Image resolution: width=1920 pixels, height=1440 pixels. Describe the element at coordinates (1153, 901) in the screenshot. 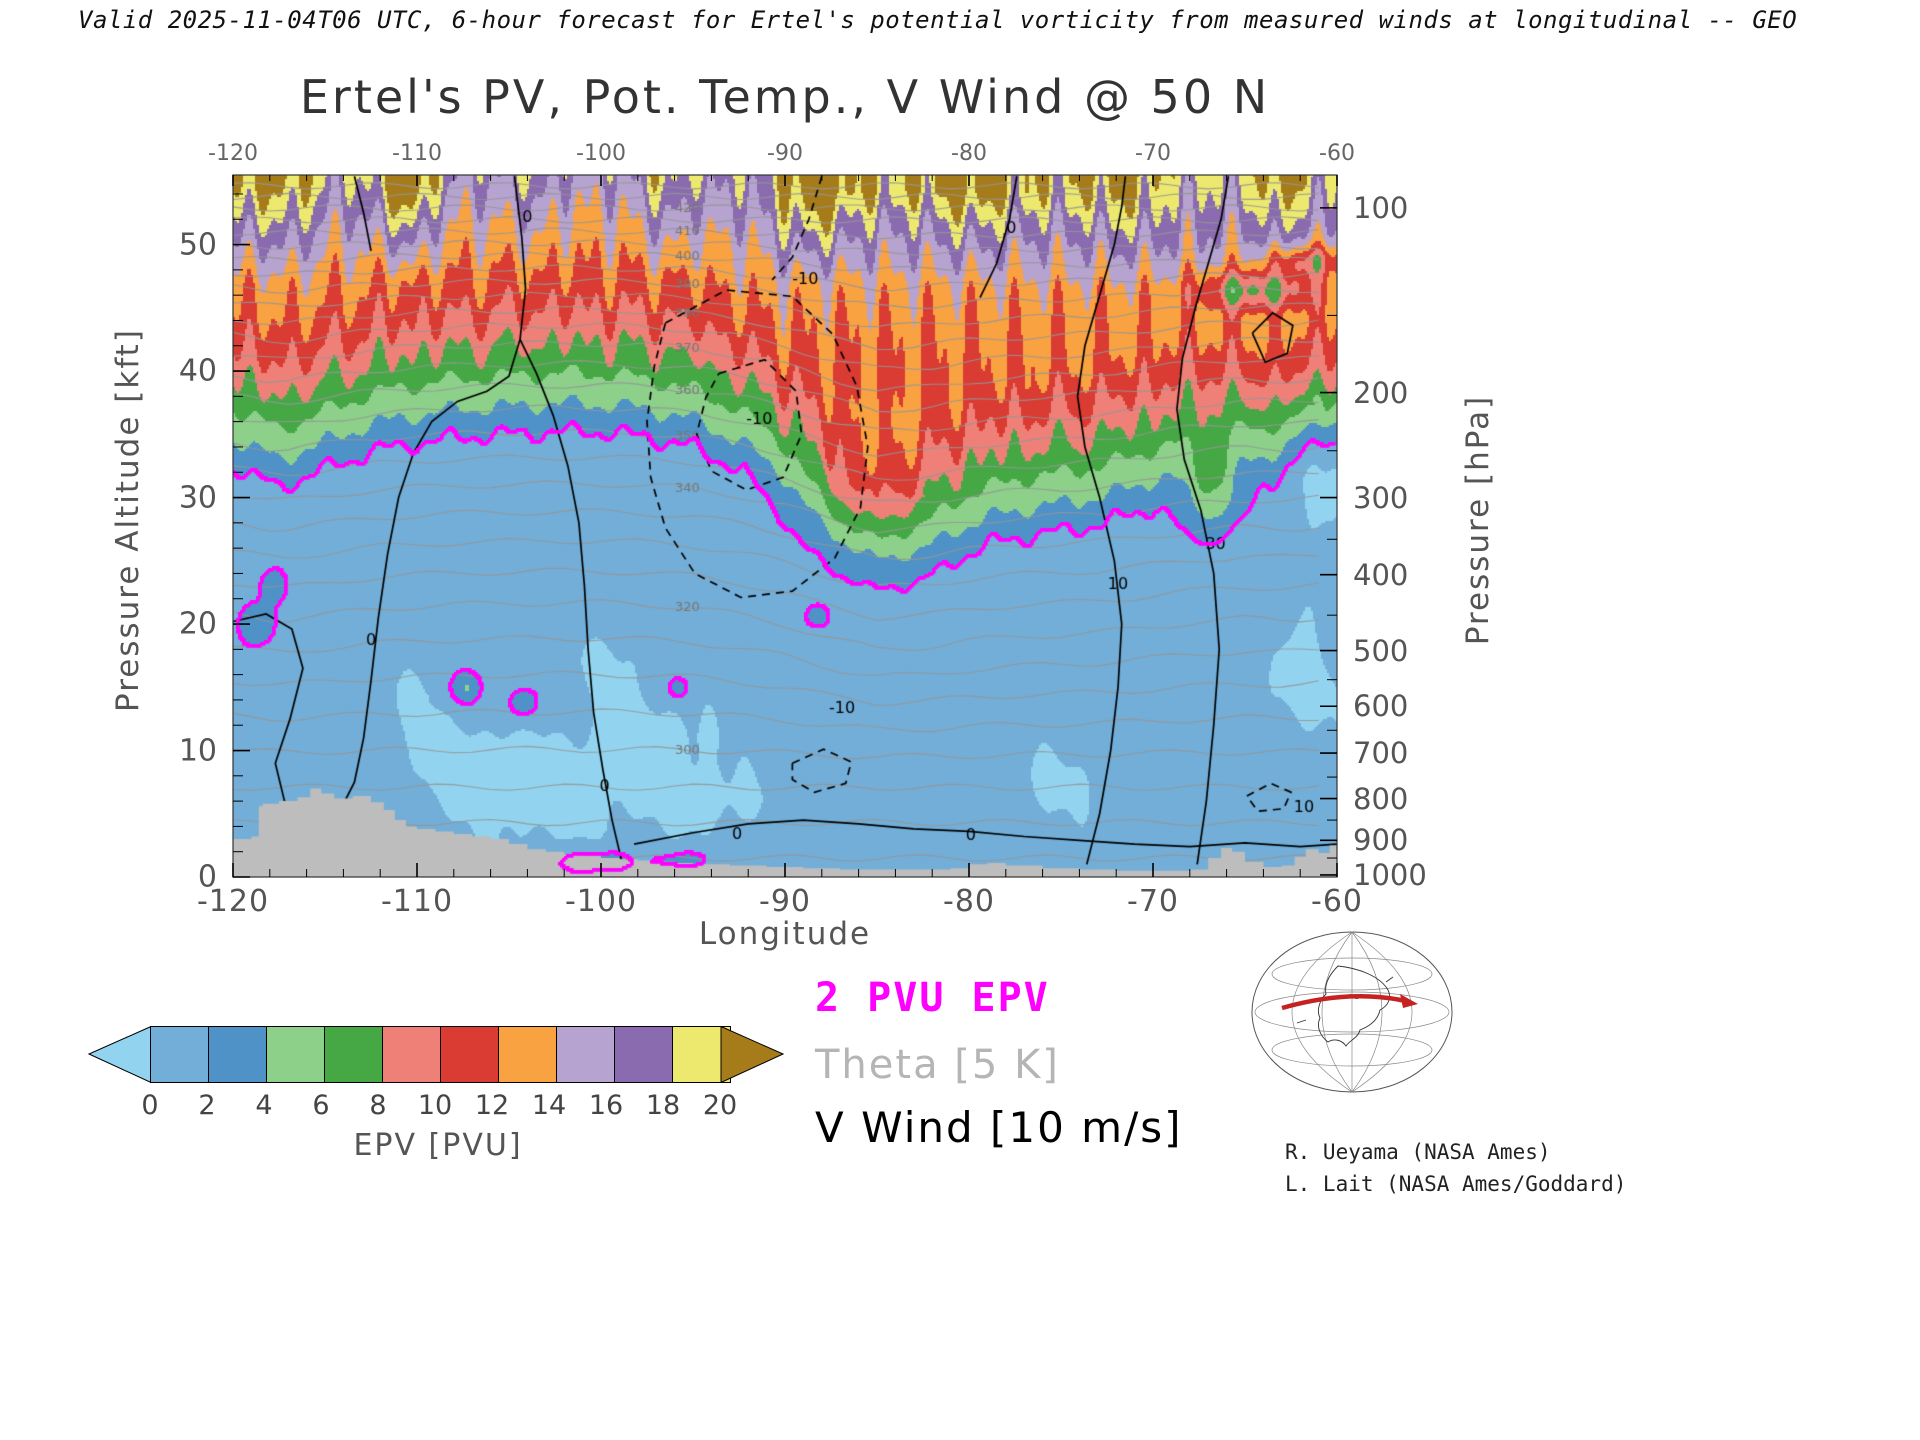

I see `x-tick-label: -70` at that location.